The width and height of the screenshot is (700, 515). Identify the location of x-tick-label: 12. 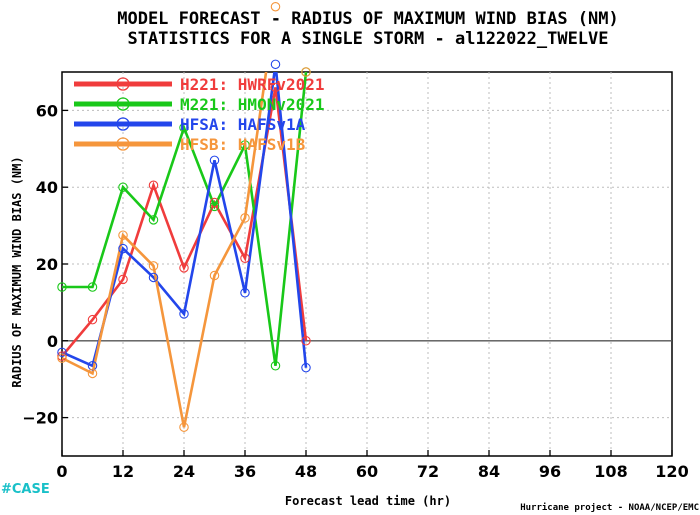
(123, 471).